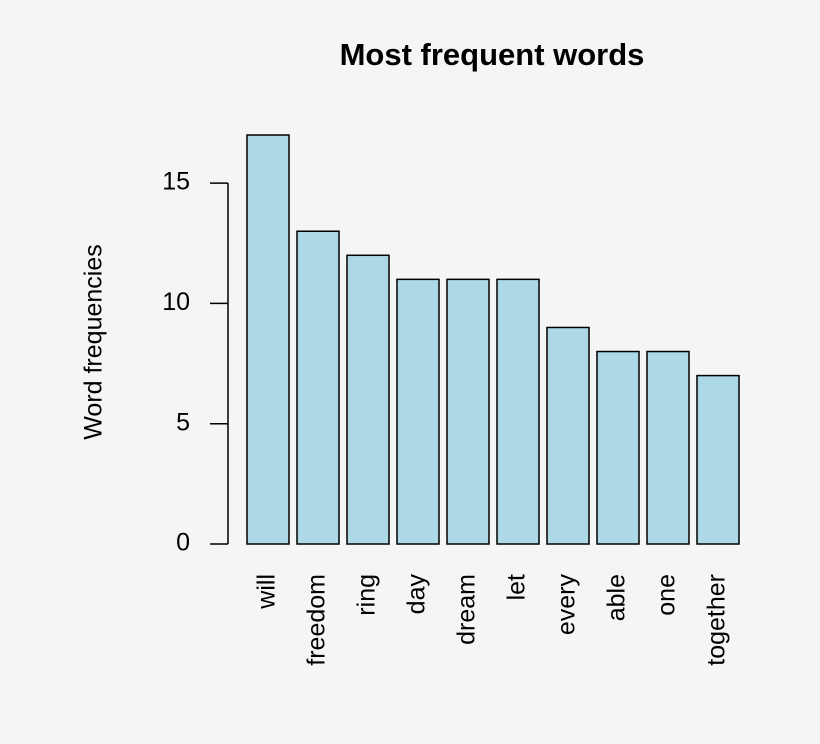  What do you see at coordinates (183, 543) in the screenshot?
I see `y-tick-label: 0` at bounding box center [183, 543].